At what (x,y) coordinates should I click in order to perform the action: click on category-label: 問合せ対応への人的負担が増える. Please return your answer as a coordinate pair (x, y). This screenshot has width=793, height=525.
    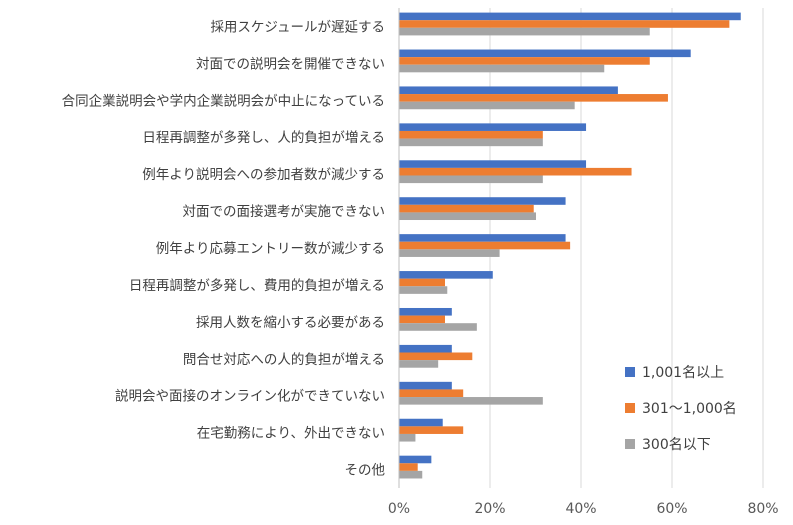
    Looking at the image, I should click on (284, 360).